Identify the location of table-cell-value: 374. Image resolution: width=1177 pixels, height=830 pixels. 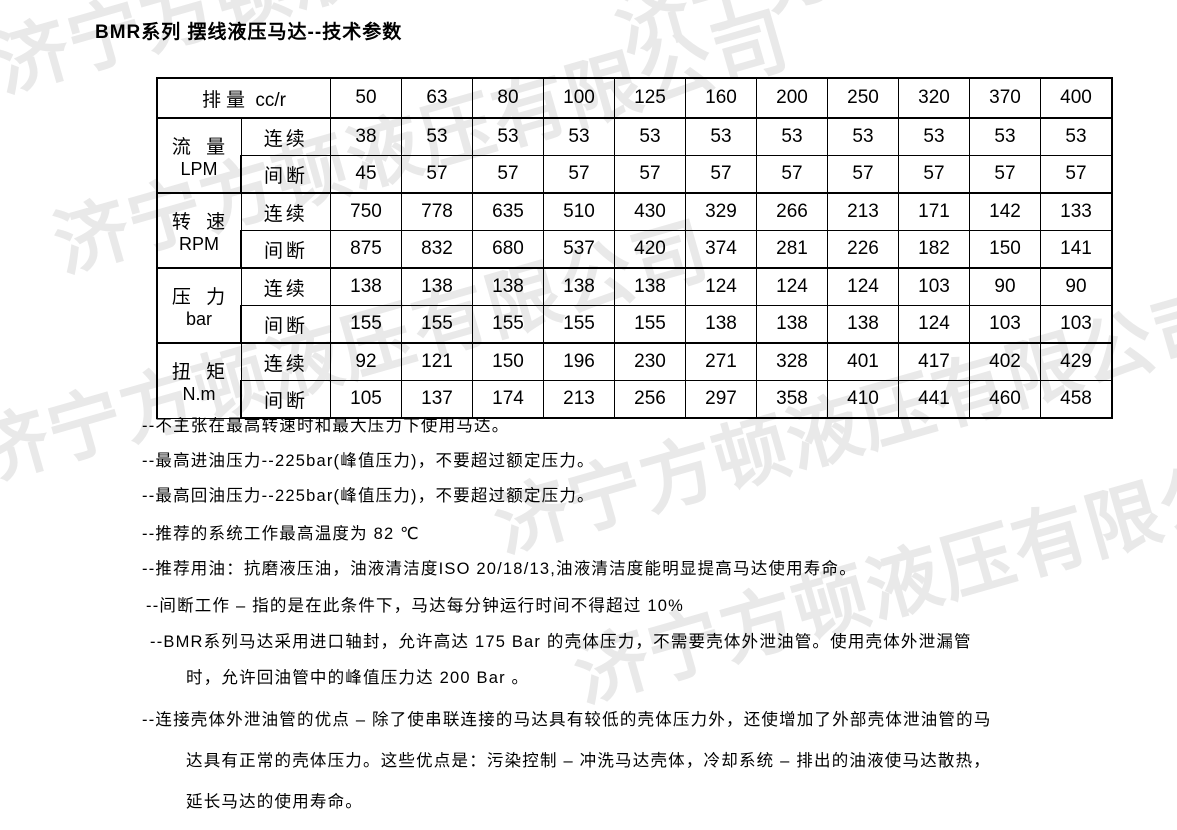
(721, 249).